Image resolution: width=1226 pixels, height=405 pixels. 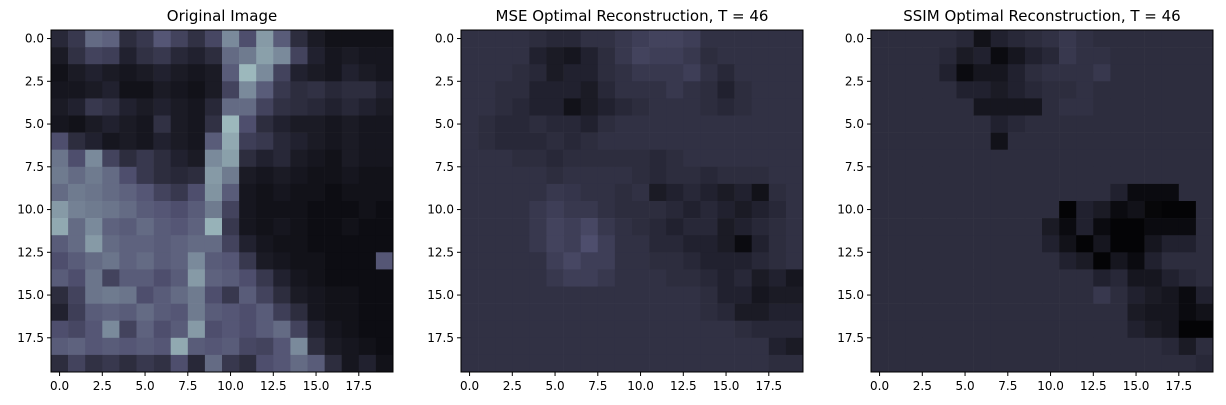 I want to click on y-tick-label: 17.5, so click(x=850, y=338).